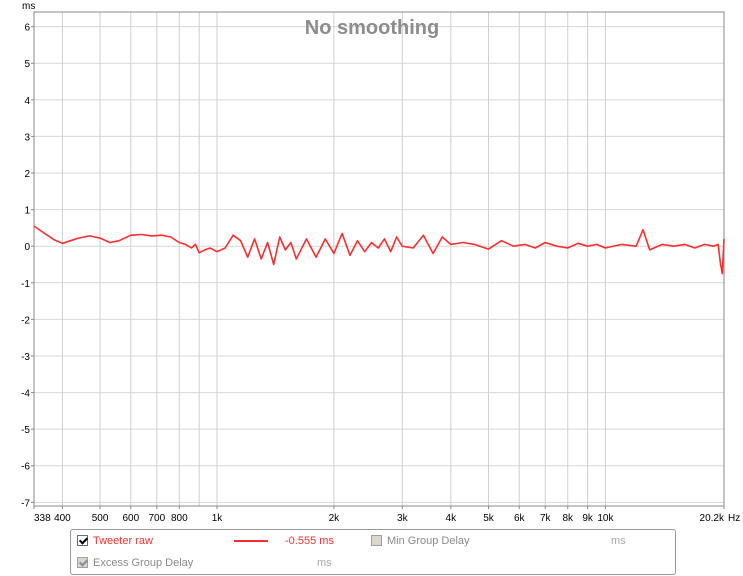  I want to click on x-tick-label: 8k, so click(568, 518).